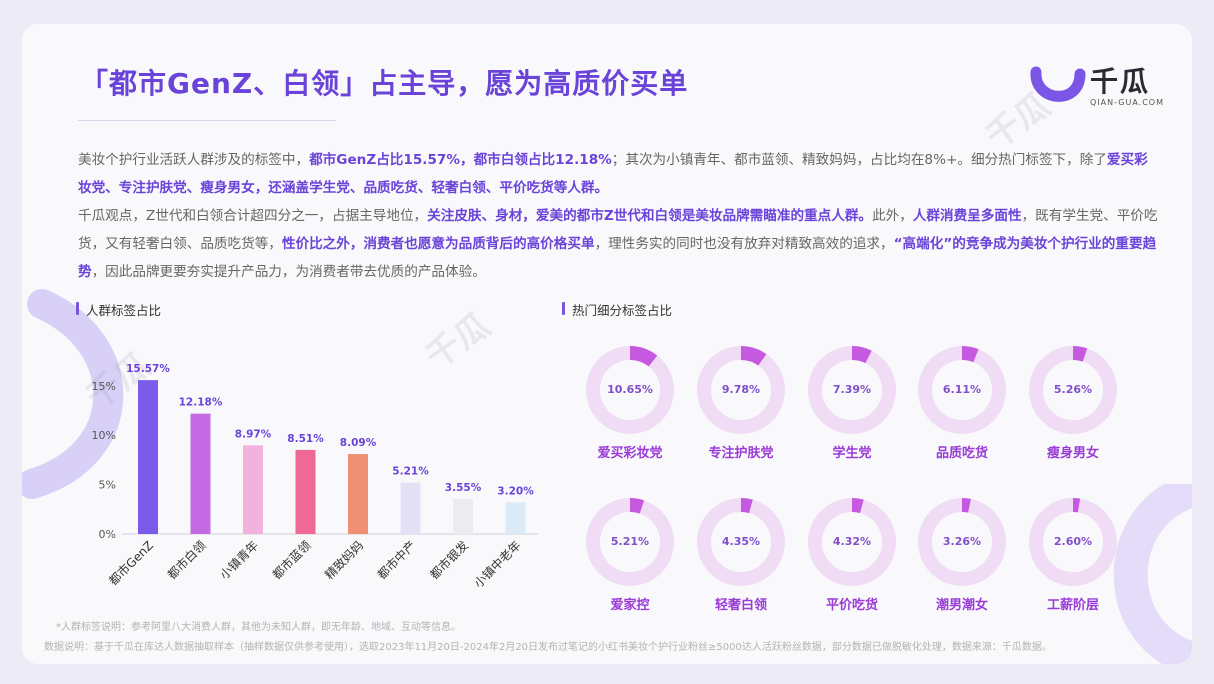 The height and width of the screenshot is (684, 1214). I want to click on donut-label: 工薪阶层, so click(1072, 605).